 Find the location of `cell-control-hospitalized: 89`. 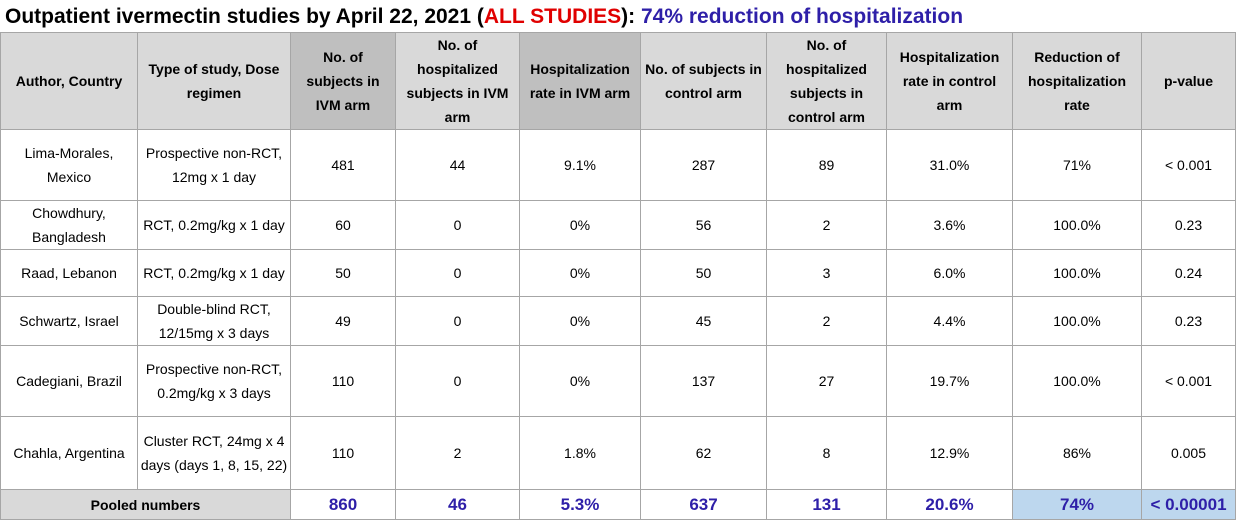

cell-control-hospitalized: 89 is located at coordinates (826, 165).